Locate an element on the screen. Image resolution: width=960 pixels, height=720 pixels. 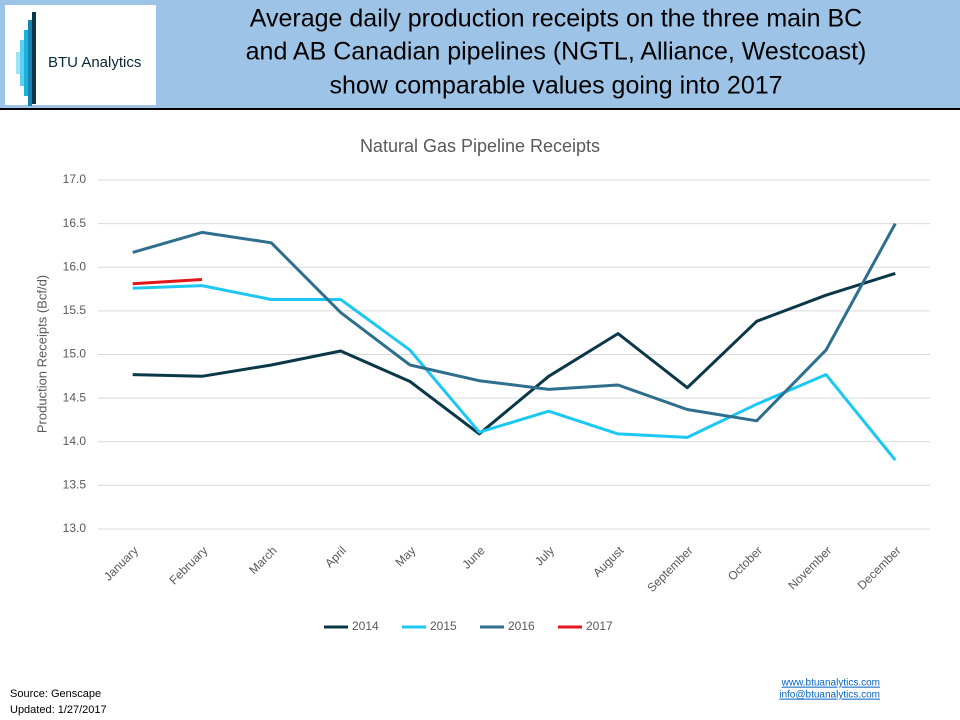
logo-bars is located at coordinates (26, 59).